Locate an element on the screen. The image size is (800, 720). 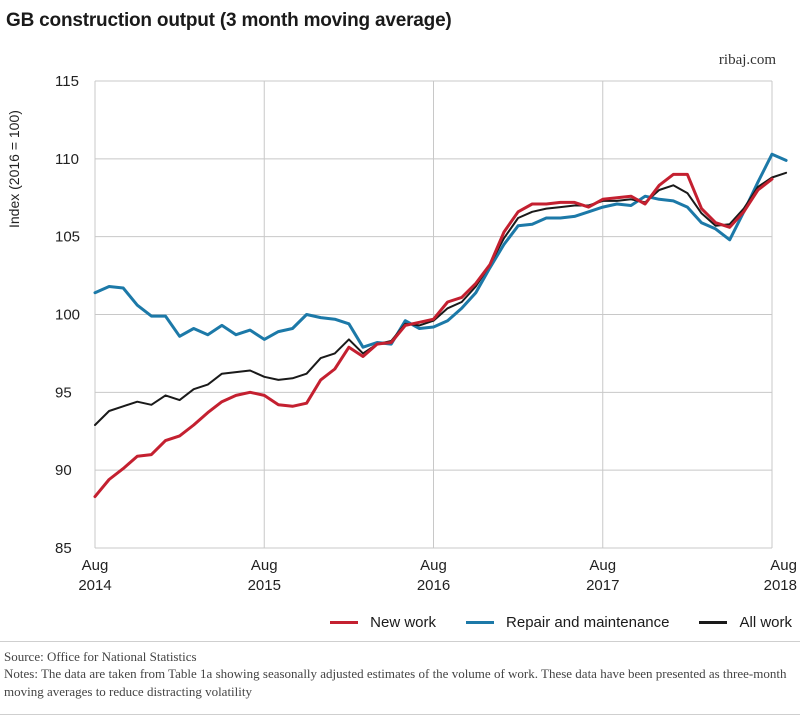
y-axis-ticks: 85 90 95 100 105 110 115 is located at coordinates (67, 315).